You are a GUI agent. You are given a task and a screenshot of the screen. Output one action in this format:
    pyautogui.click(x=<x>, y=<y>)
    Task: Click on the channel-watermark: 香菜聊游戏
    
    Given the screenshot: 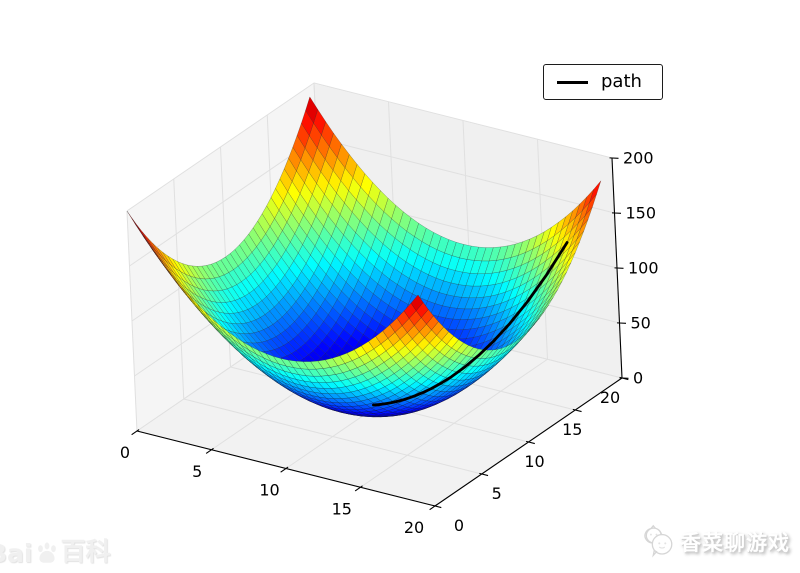 What is the action you would take?
    pyautogui.click(x=714, y=541)
    